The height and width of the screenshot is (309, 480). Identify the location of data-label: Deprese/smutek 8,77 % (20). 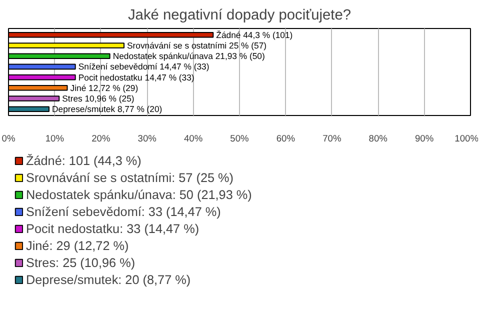
(107, 109).